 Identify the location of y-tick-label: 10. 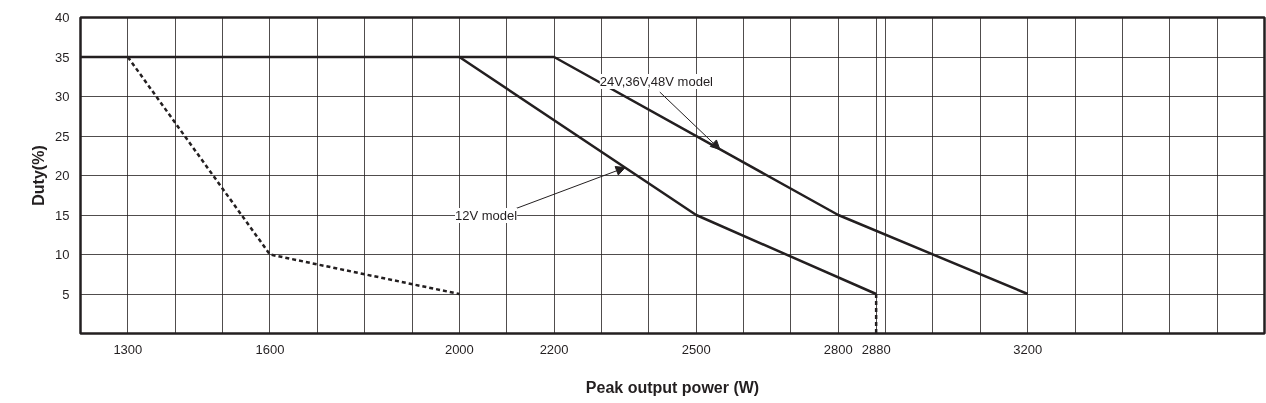
(62, 254).